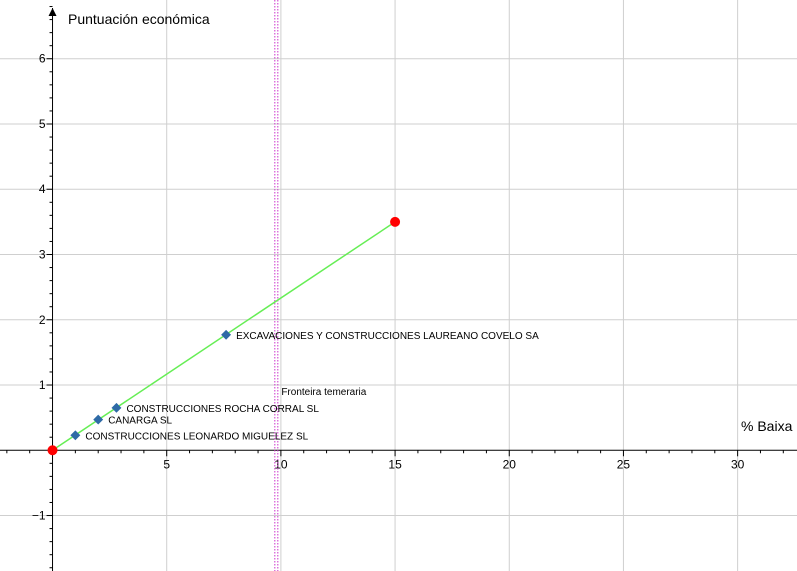 This screenshot has height=571, width=797. I want to click on x-axis-label: % Baixa, so click(767, 426).